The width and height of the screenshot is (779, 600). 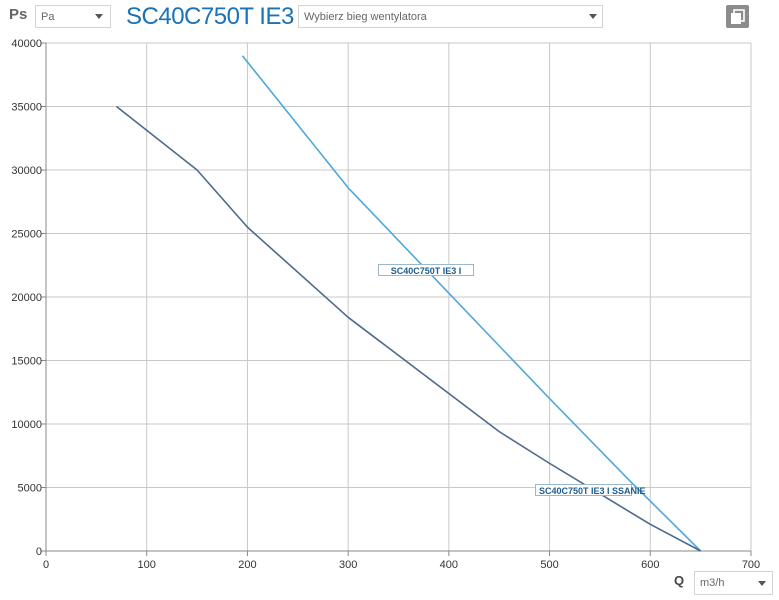 I want to click on series-label: SC40C750T IE3 I, so click(x=426, y=270).